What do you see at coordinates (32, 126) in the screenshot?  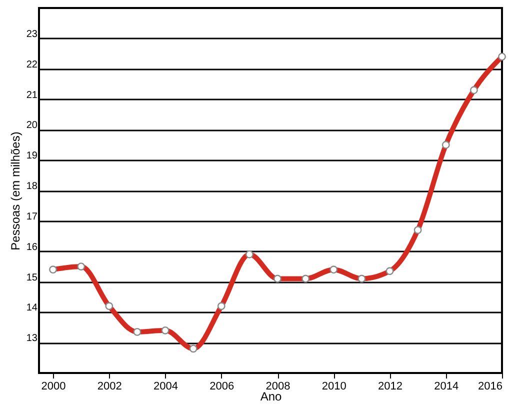 I see `y-tick-label: 20` at bounding box center [32, 126].